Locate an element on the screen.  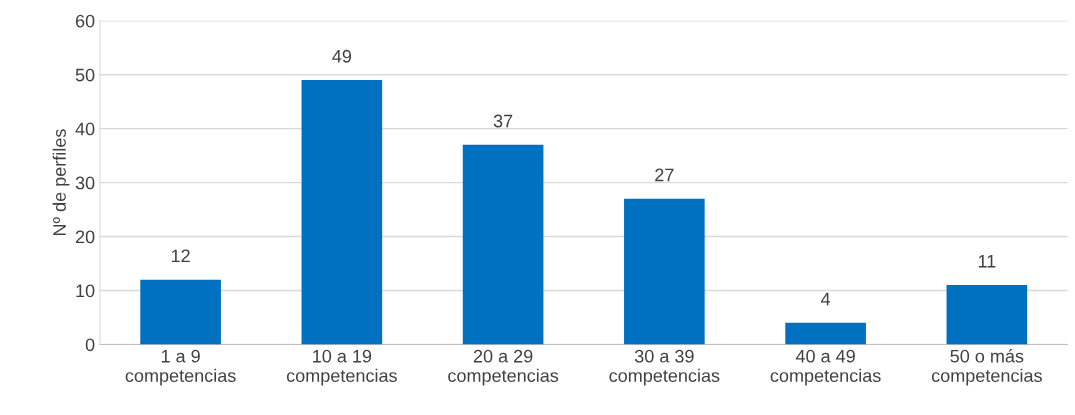
x-tick-label: 40 a 49 competencias is located at coordinates (825, 367).